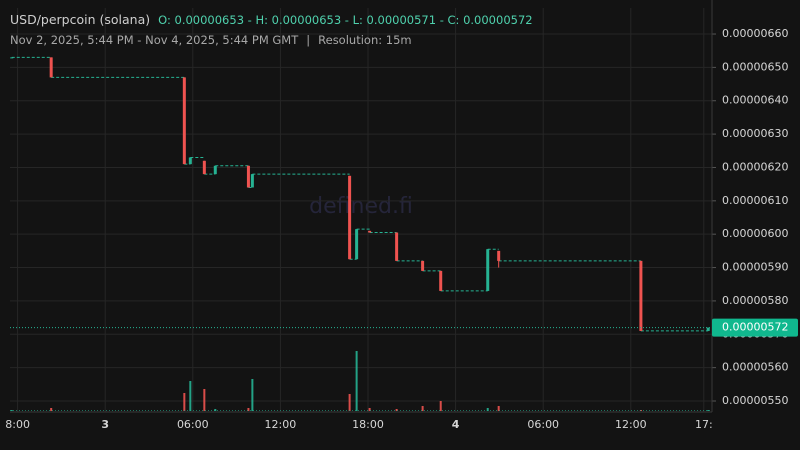  I want to click on y-tick-label: 0.00000560, so click(755, 367).